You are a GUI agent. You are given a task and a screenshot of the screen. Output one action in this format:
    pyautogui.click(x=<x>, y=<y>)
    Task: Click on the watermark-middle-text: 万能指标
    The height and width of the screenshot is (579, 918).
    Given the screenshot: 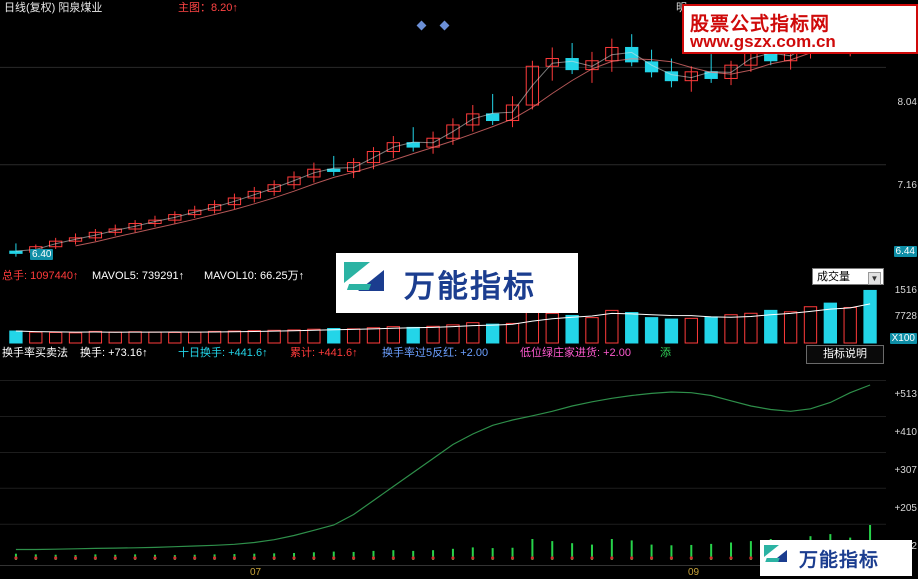 What is the action you would take?
    pyautogui.click(x=470, y=286)
    